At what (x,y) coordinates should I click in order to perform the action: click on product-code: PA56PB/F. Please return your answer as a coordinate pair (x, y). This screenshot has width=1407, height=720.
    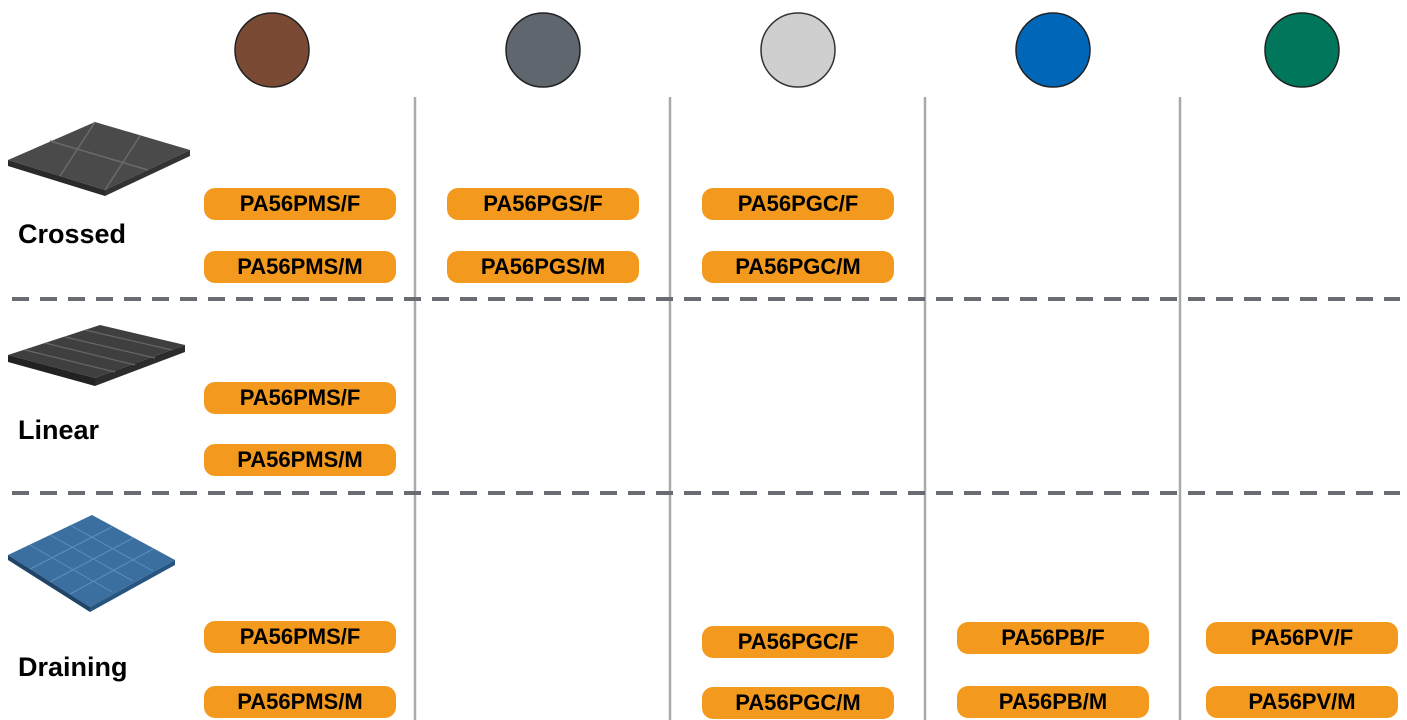
    Looking at the image, I should click on (1053, 638).